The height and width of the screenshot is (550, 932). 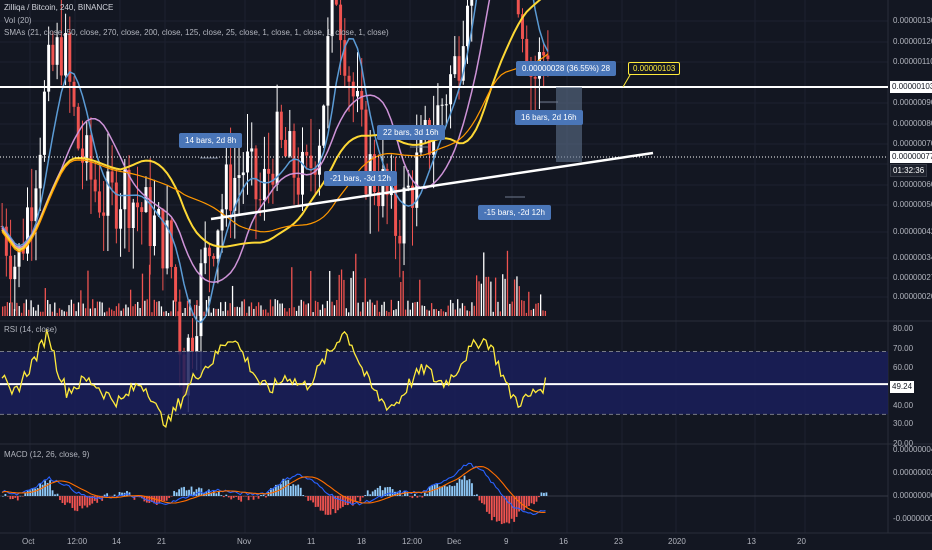 I want to click on measure-note-5: -15 bars, -2d 12h, so click(x=514, y=212).